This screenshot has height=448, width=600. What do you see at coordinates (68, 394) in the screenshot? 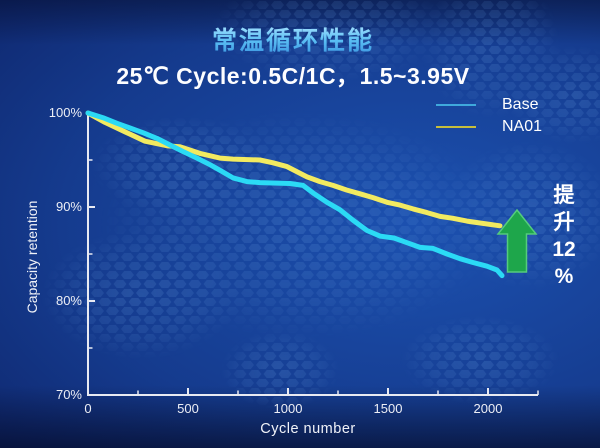
I see `y-tick-label: 70%` at bounding box center [68, 394].